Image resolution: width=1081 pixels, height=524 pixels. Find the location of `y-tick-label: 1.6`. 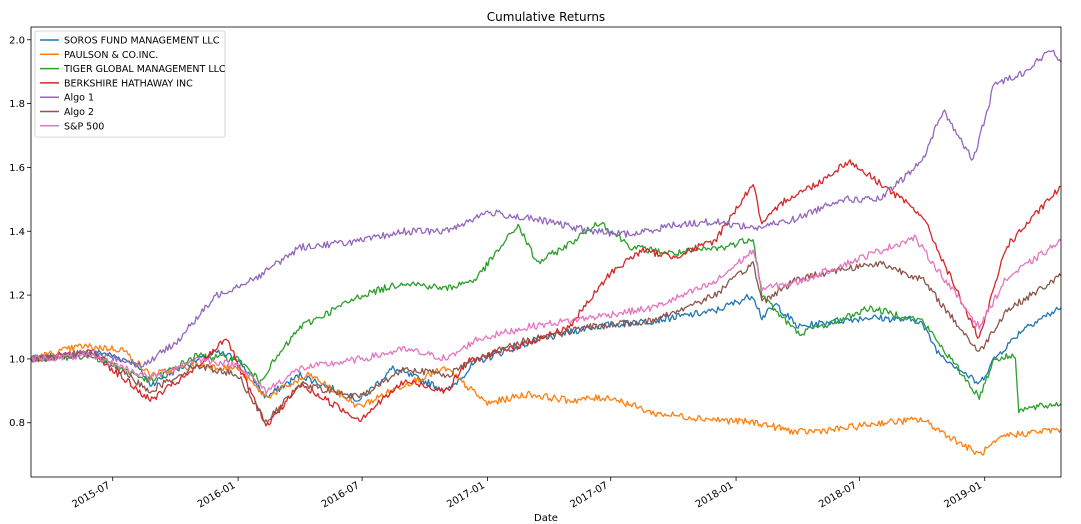

y-tick-label: 1.6 is located at coordinates (17, 168).